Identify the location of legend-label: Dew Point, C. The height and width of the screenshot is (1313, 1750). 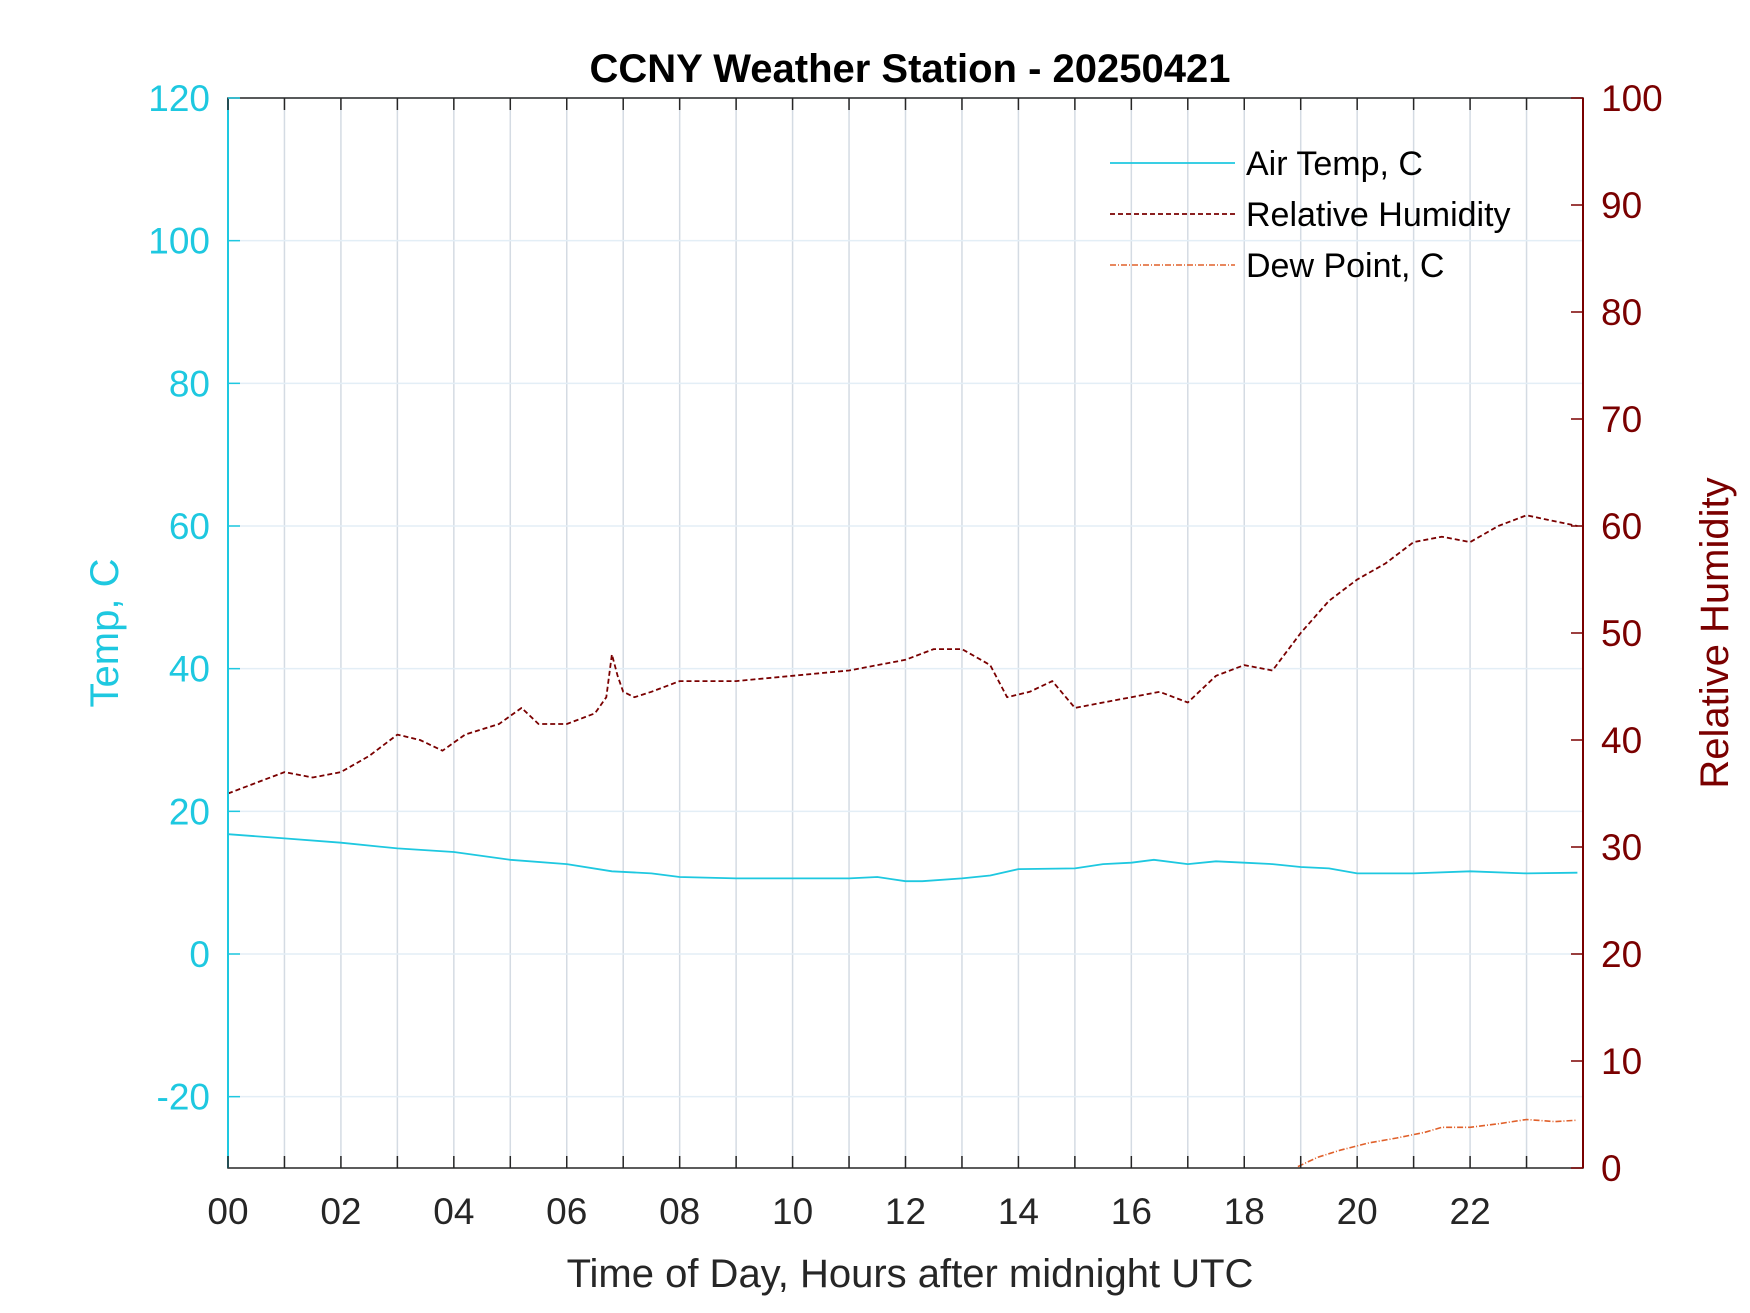
(1345, 266).